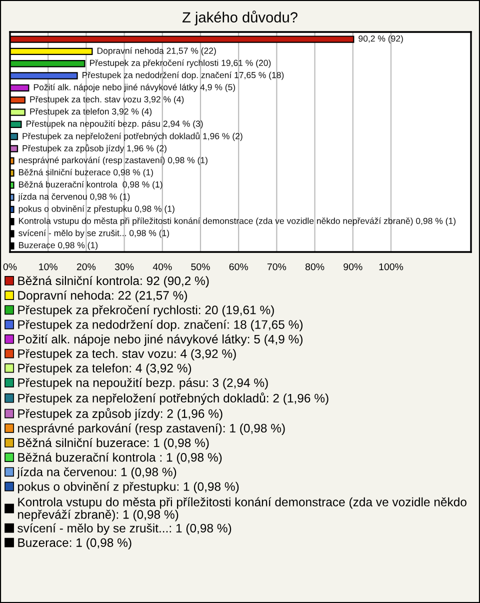 This screenshot has width=480, height=603. Describe the element at coordinates (237, 221) in the screenshot. I see `data-label: Kontrola vstupu do města při příležitosti konání demonstrace (zda ve vozidle někdo nepřeváží zbraně) 0,98 % (1)` at that location.